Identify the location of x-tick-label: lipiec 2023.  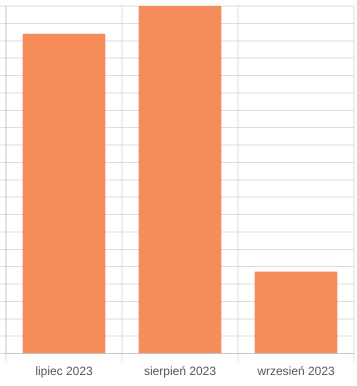
(64, 371).